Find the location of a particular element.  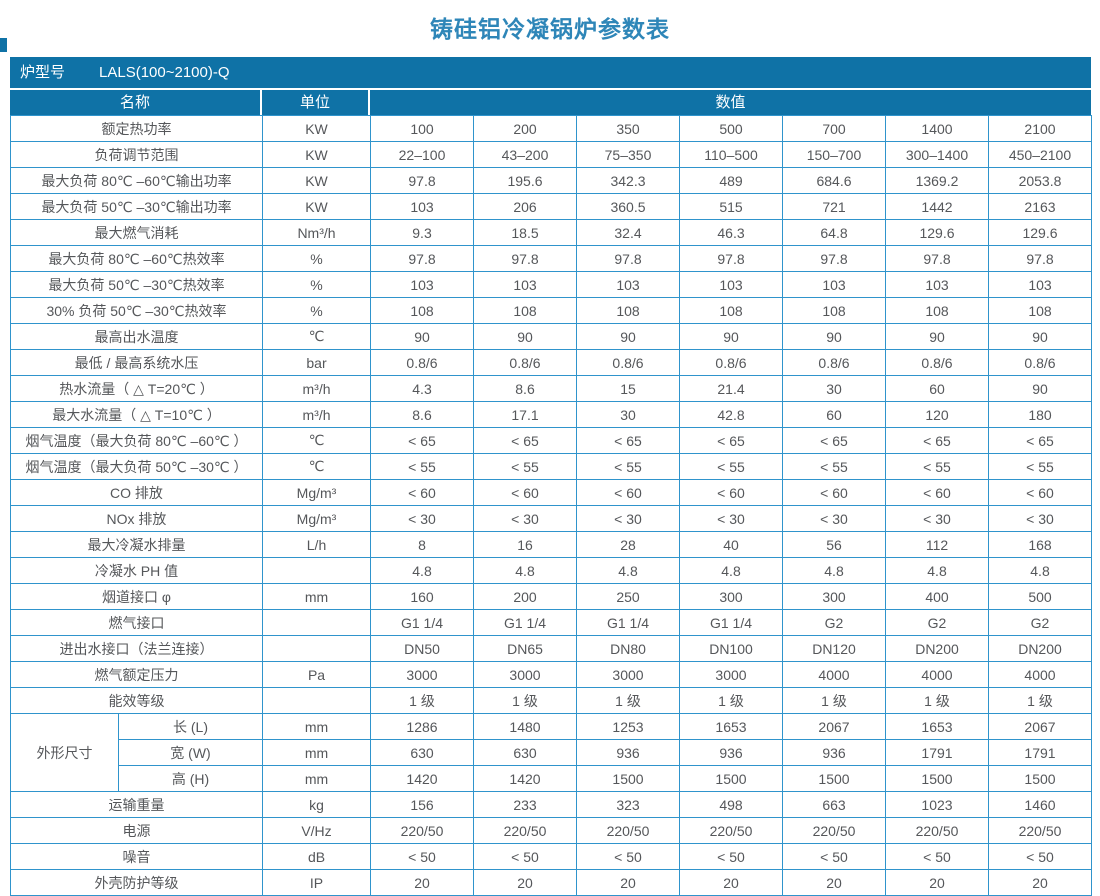

row-label: 宽 (W) is located at coordinates (190, 752).